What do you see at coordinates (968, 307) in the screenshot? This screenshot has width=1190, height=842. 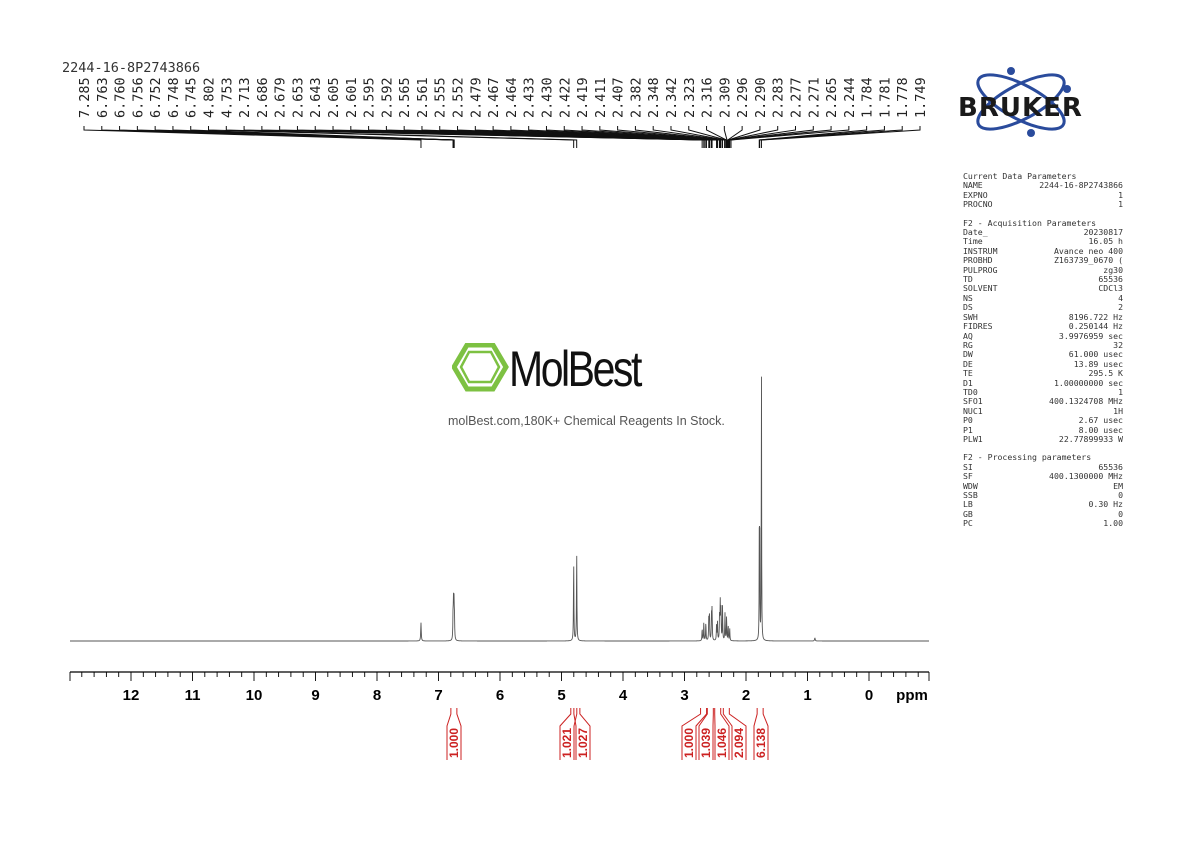 I see `param-key: DS` at bounding box center [968, 307].